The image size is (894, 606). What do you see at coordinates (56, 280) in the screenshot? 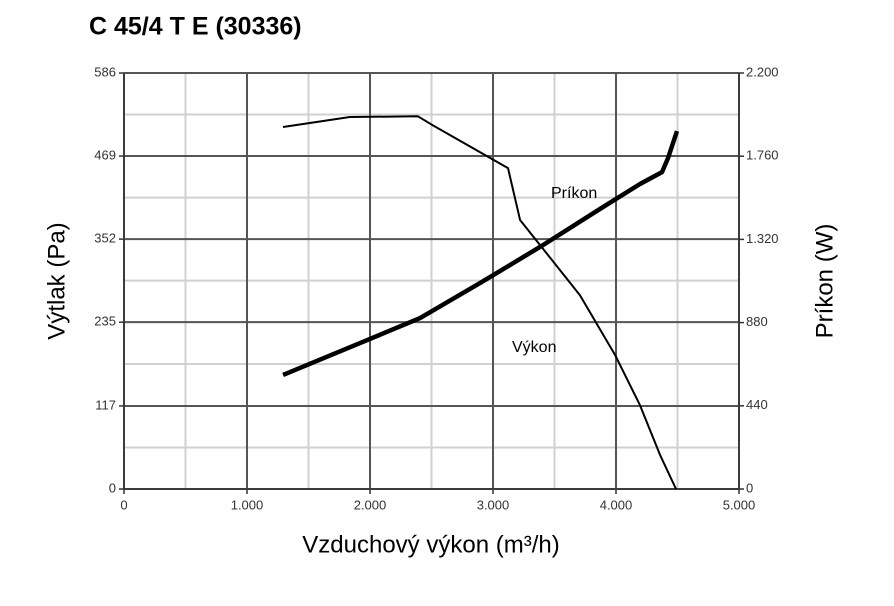
I see `y-axis-label: Výtlak (Pa)` at bounding box center [56, 280].